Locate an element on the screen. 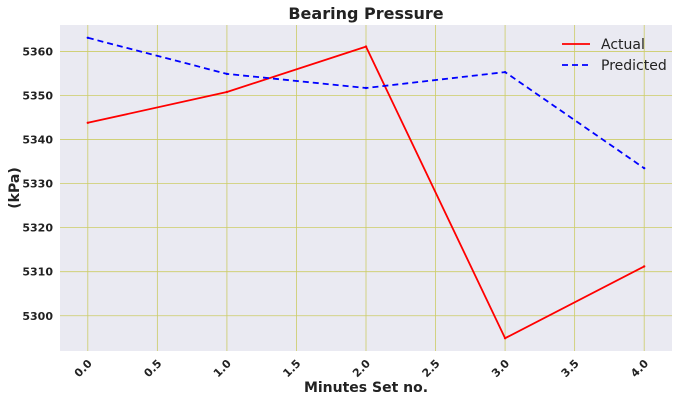  y-tick-label: 5320 is located at coordinates (37, 228).